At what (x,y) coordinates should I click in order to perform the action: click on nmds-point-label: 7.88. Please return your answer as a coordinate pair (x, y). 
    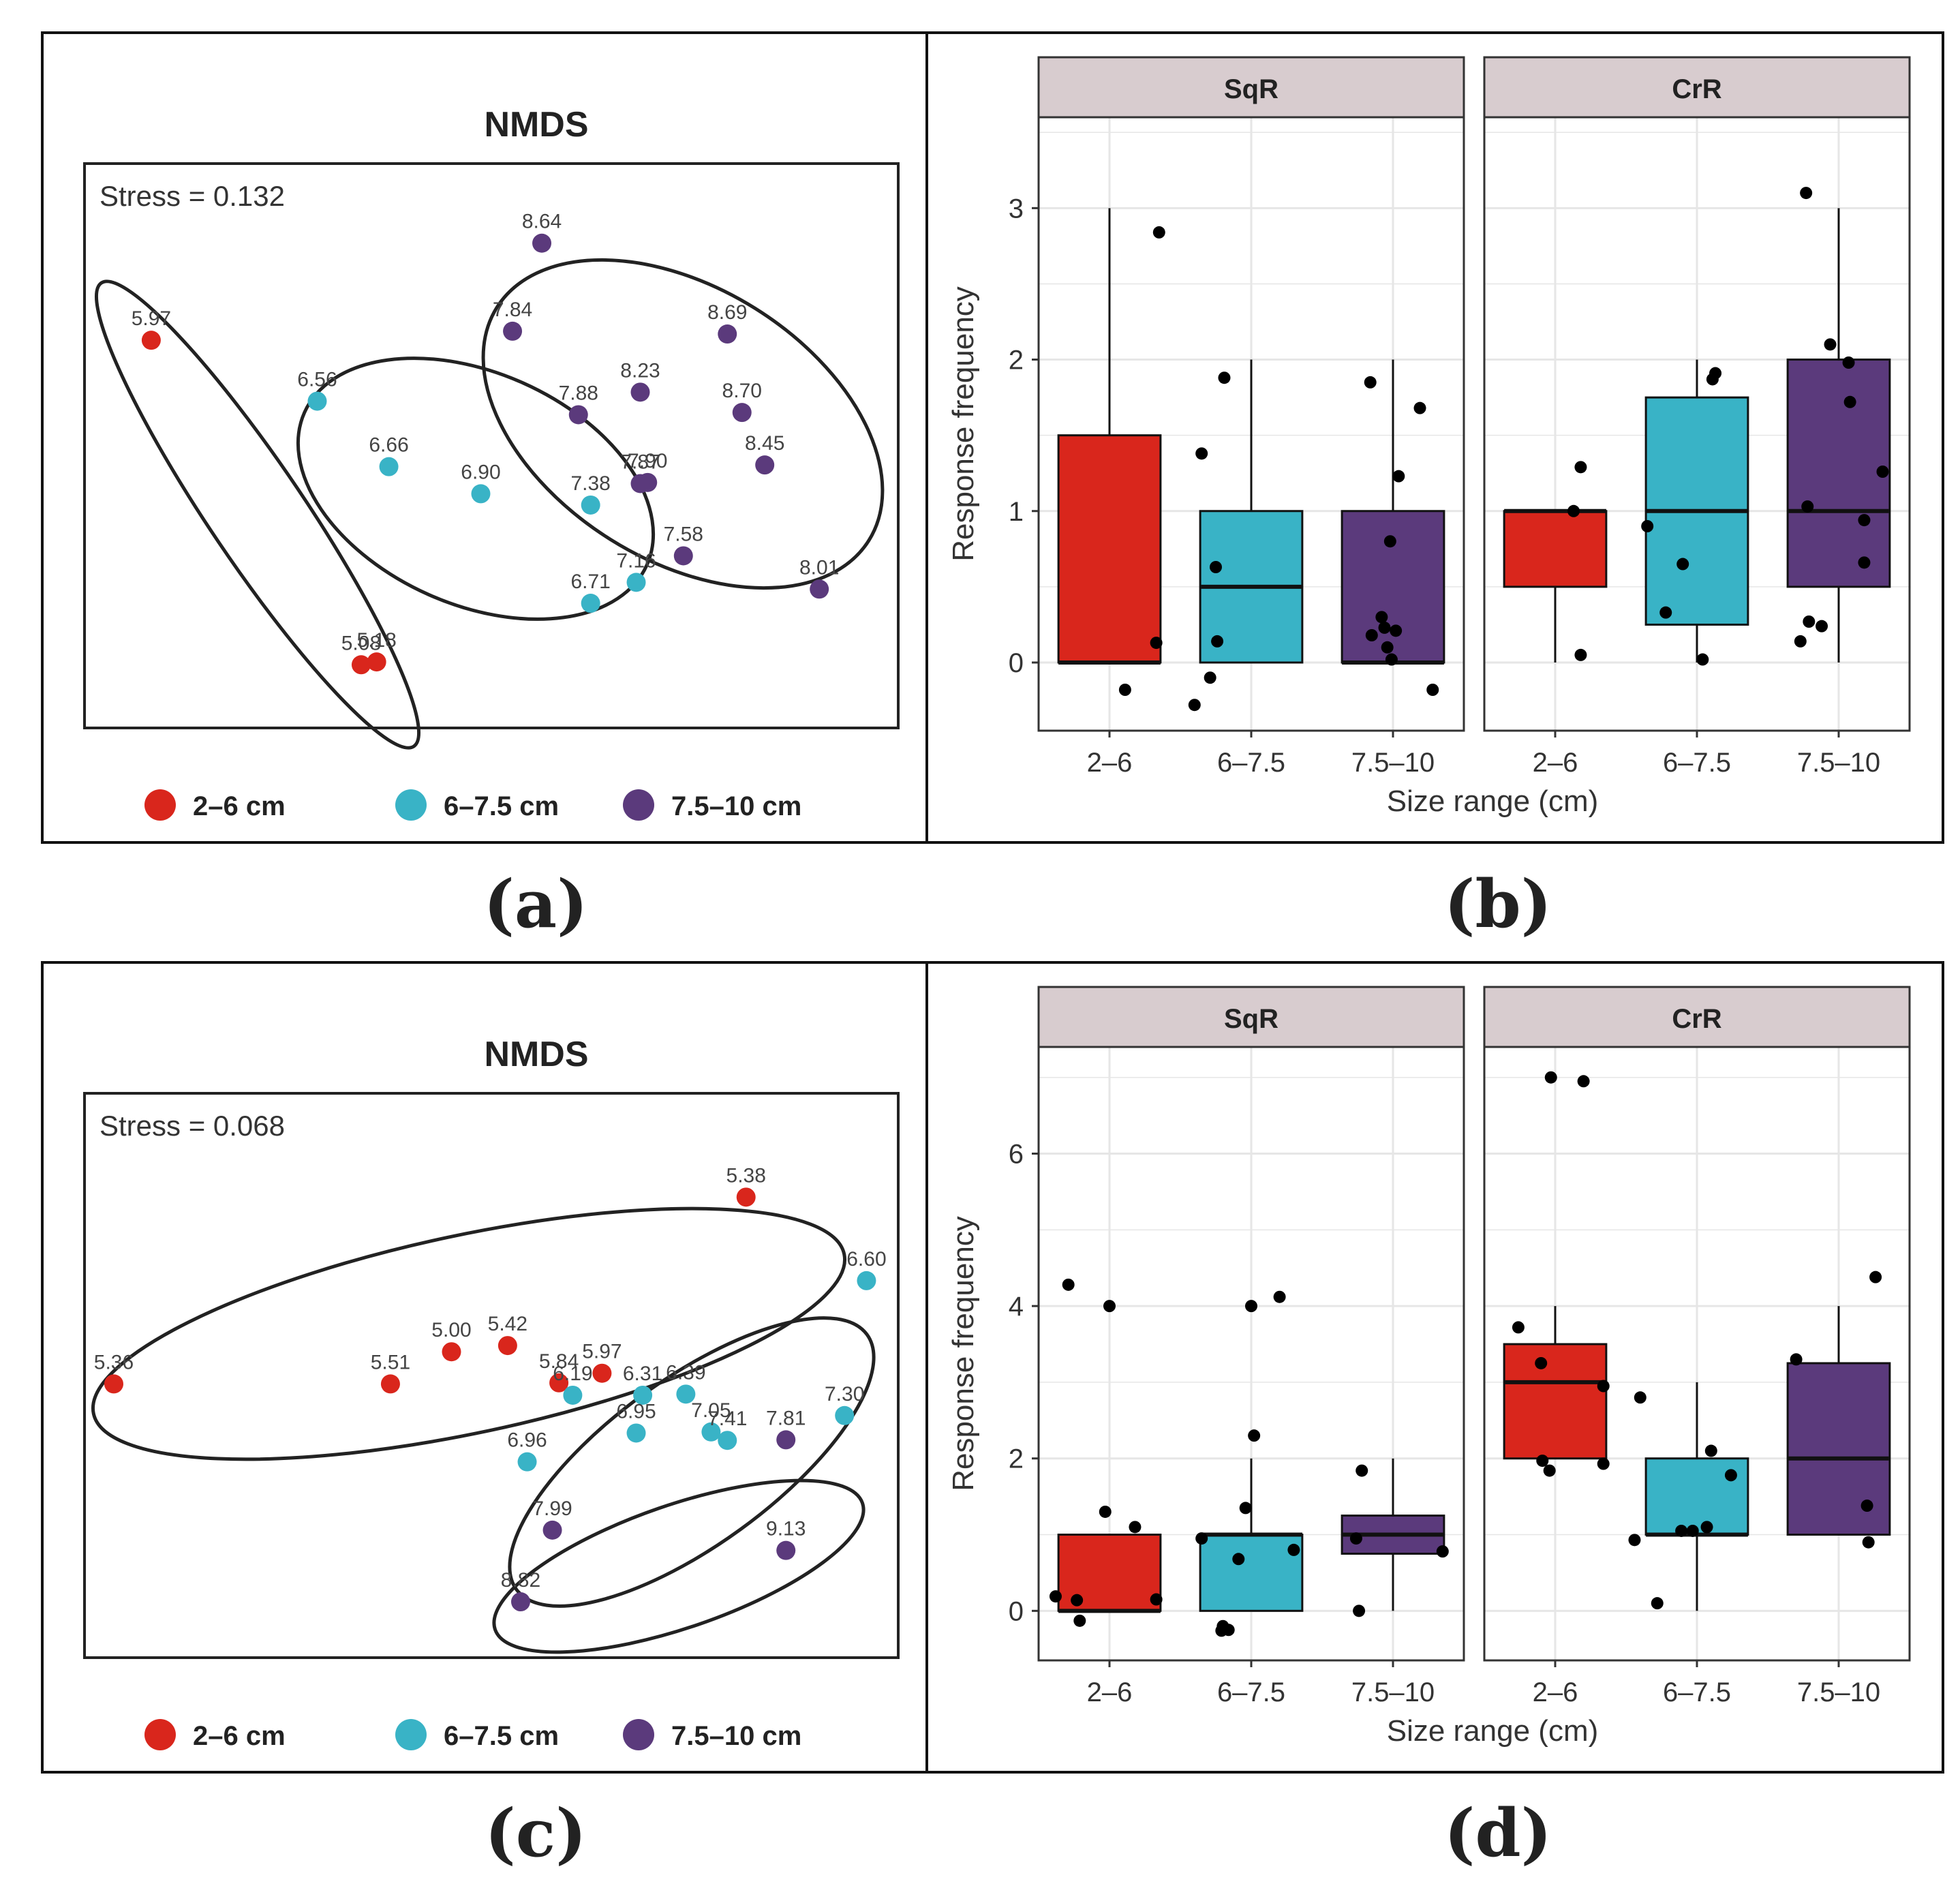
    Looking at the image, I should click on (579, 393).